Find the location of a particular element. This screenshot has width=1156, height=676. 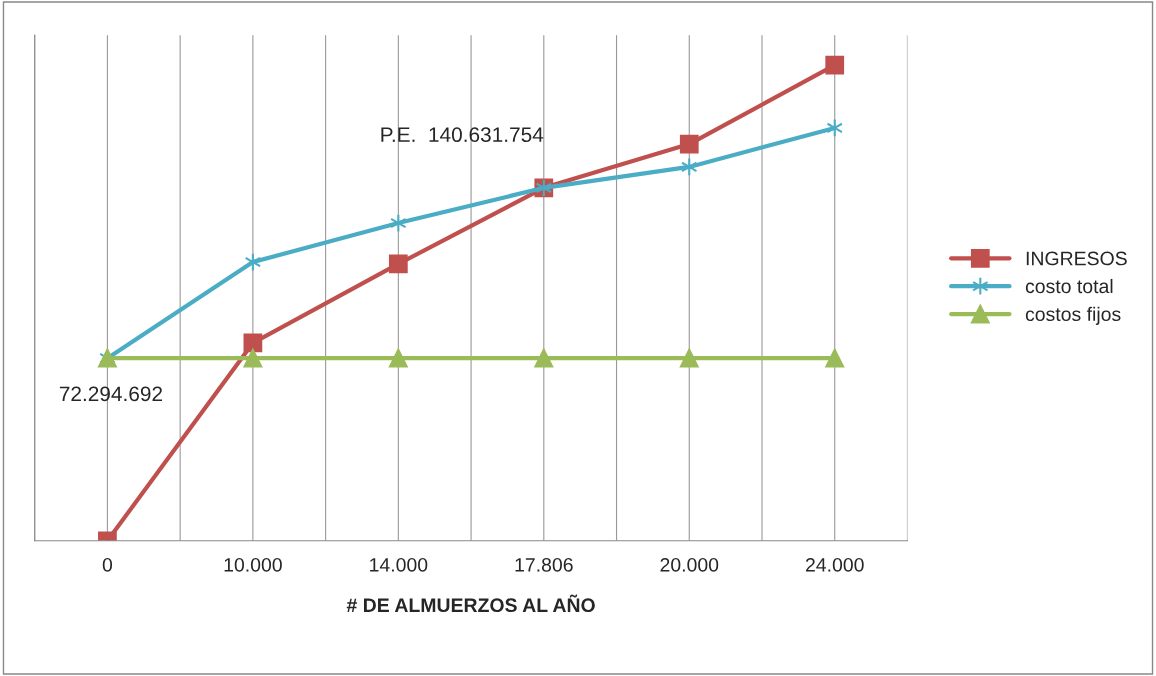

x-tick-label: 17.806 is located at coordinates (544, 564).